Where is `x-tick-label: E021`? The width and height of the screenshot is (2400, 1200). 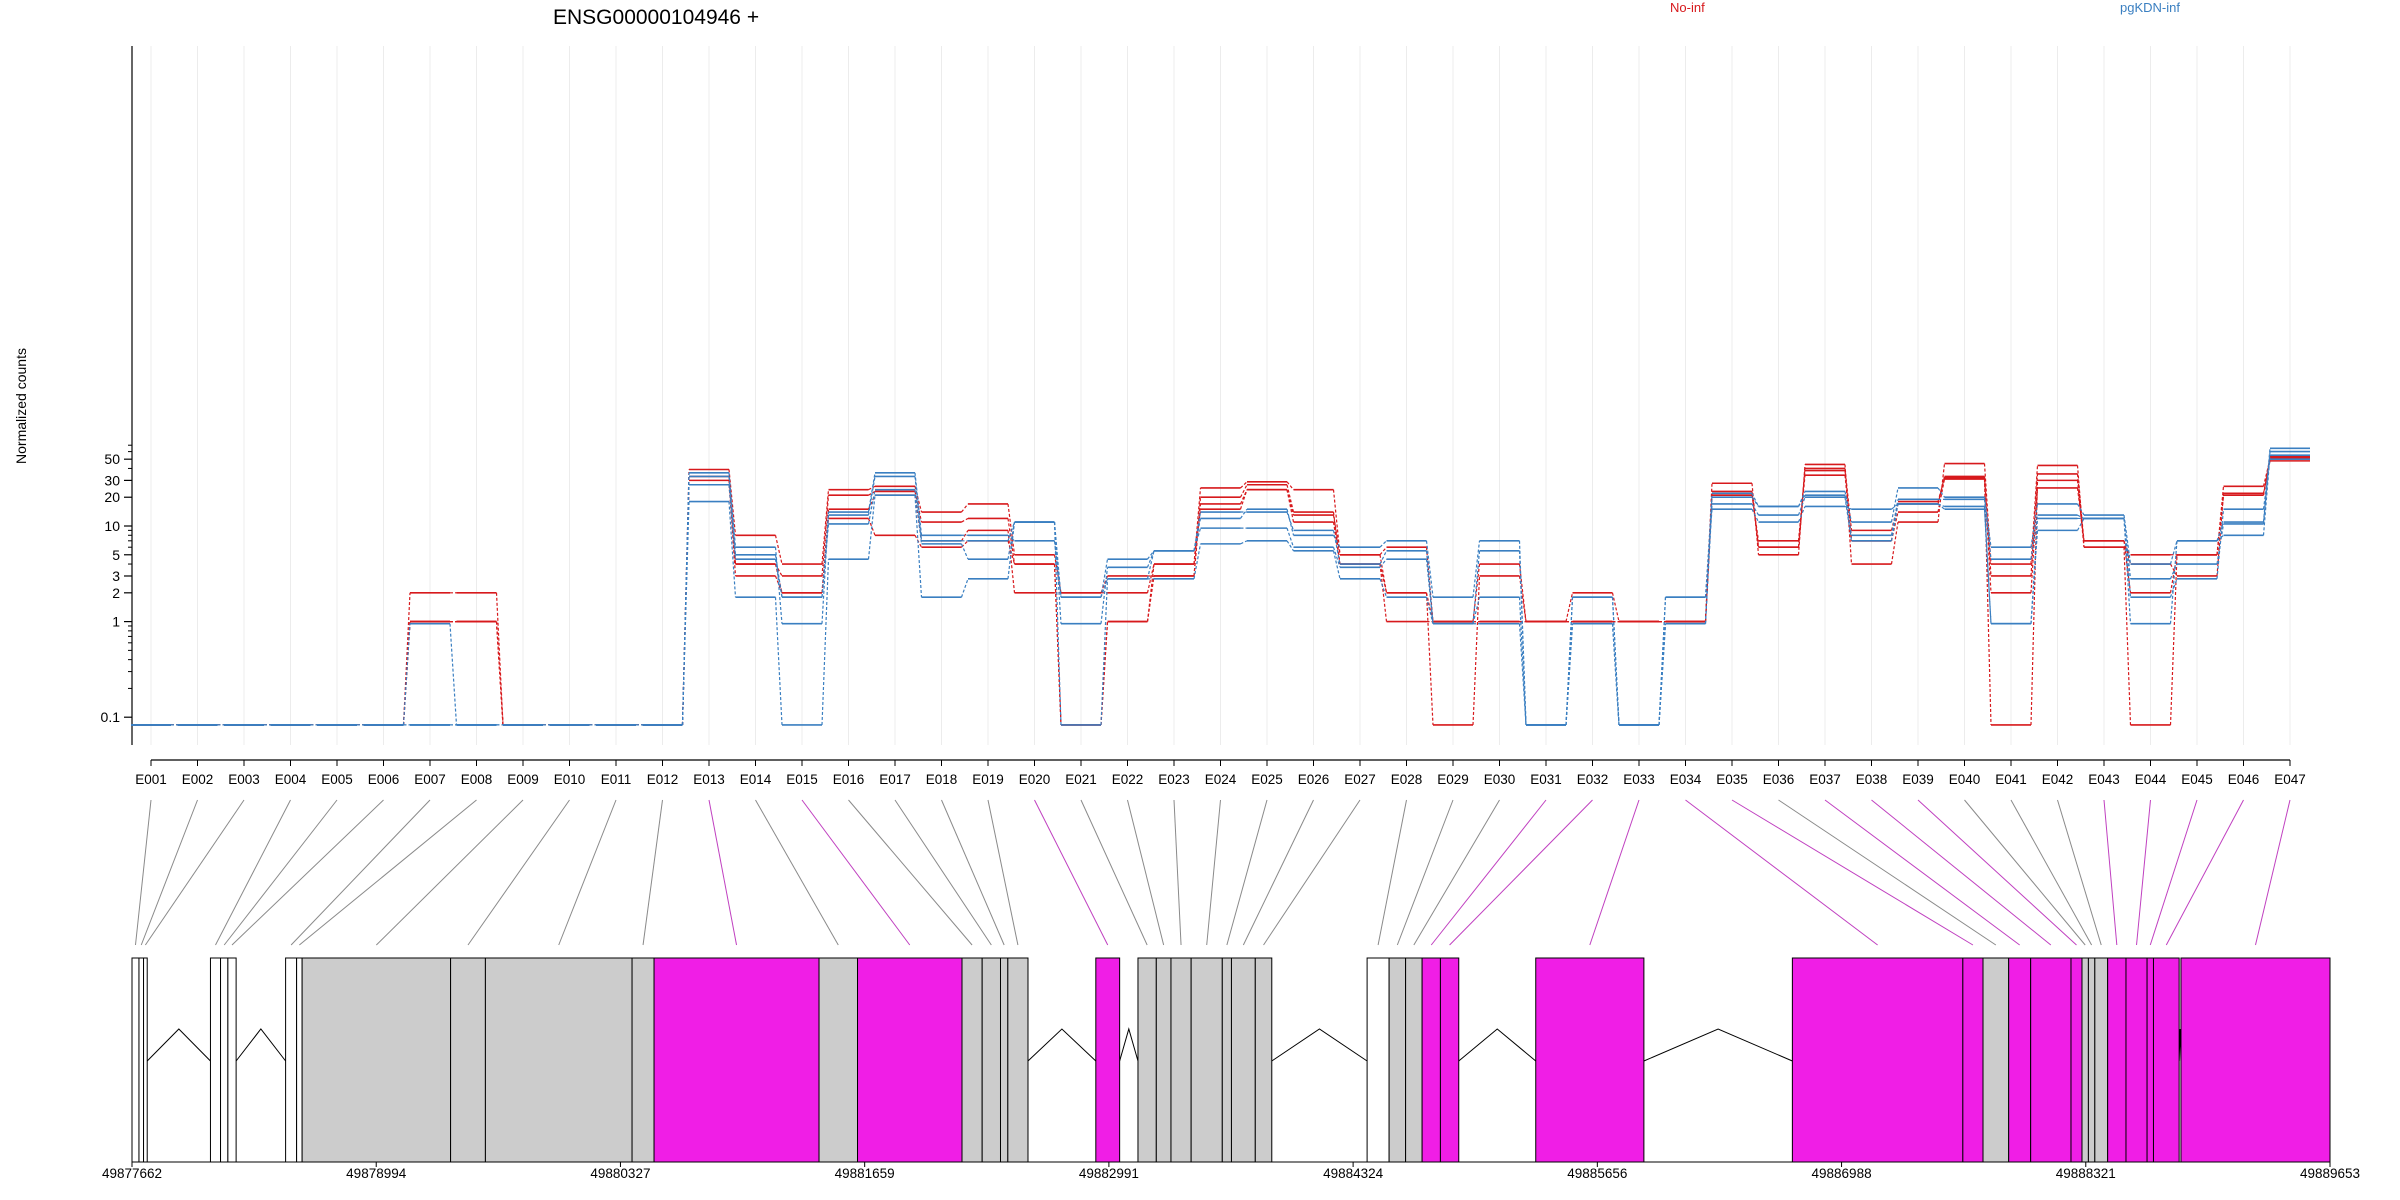 x-tick-label: E021 is located at coordinates (1081, 779).